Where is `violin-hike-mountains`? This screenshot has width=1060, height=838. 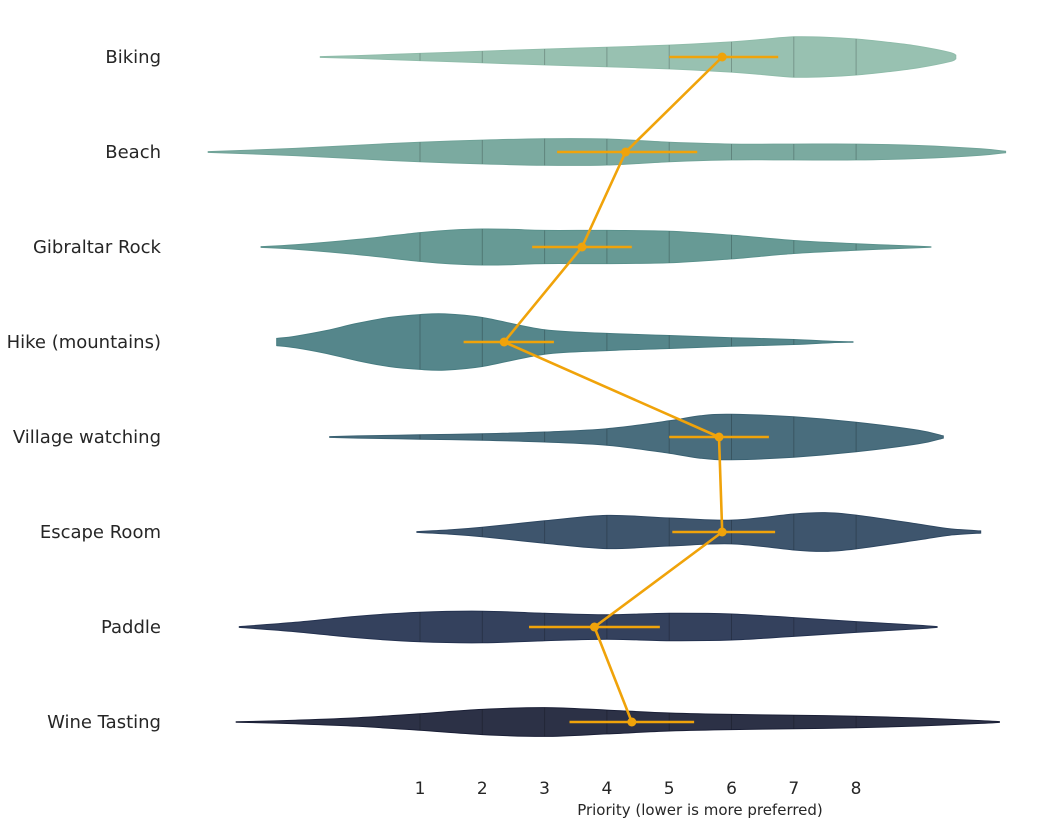 violin-hike-mountains is located at coordinates (565, 342).